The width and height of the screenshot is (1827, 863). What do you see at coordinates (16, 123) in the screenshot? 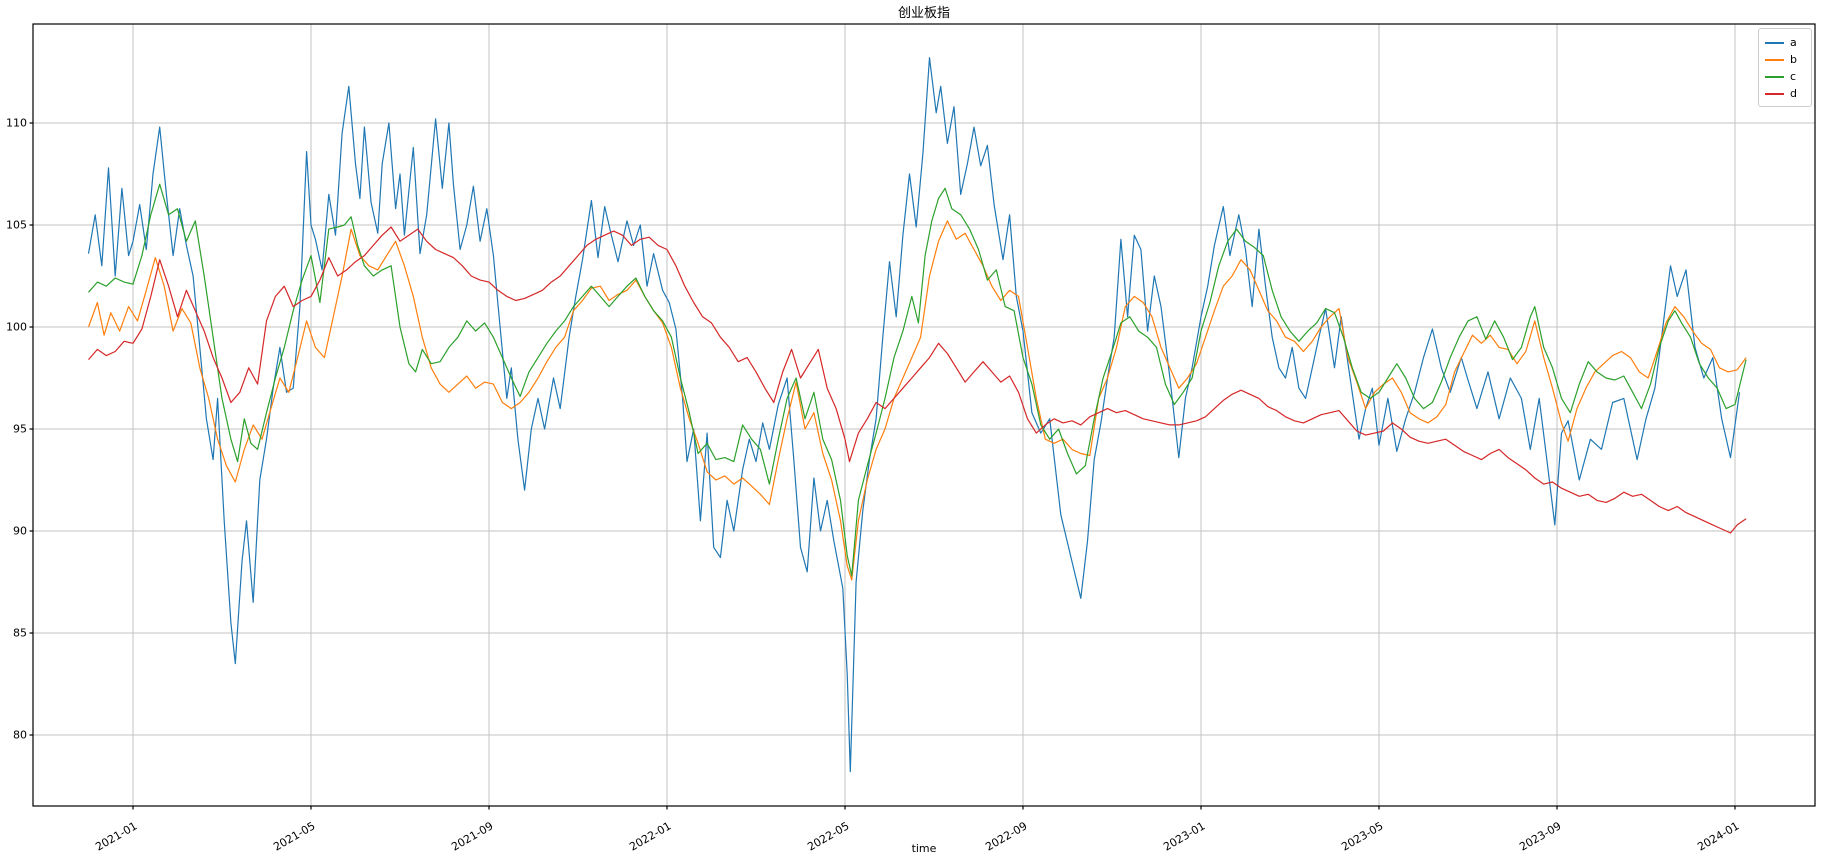
I see `y-tick-label: 110` at bounding box center [16, 123].